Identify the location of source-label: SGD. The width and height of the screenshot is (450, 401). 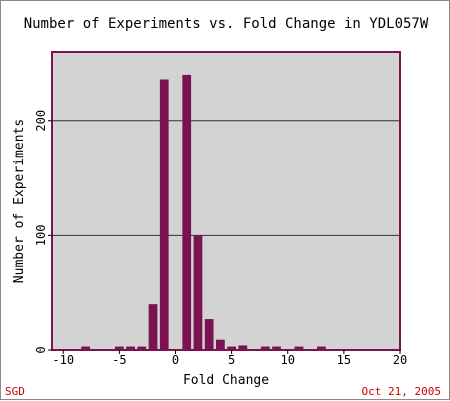
(15, 391).